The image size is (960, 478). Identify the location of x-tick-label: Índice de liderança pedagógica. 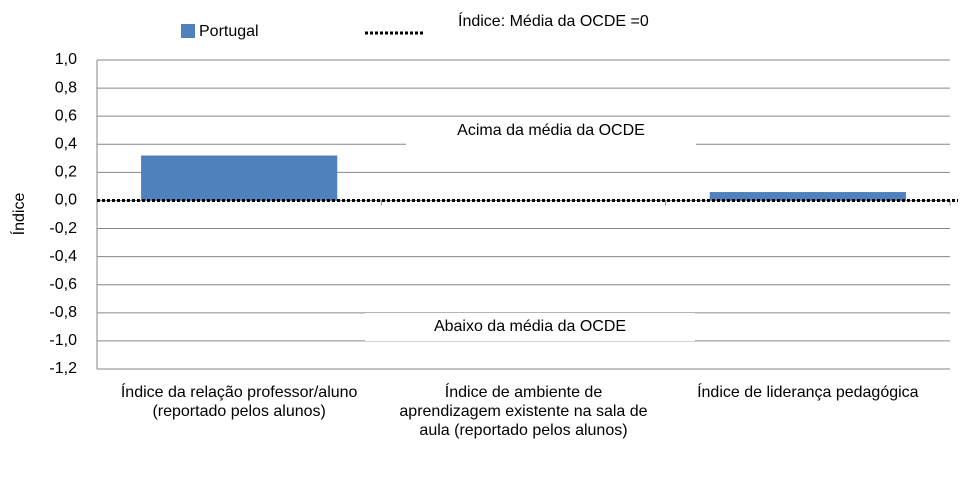
(808, 392).